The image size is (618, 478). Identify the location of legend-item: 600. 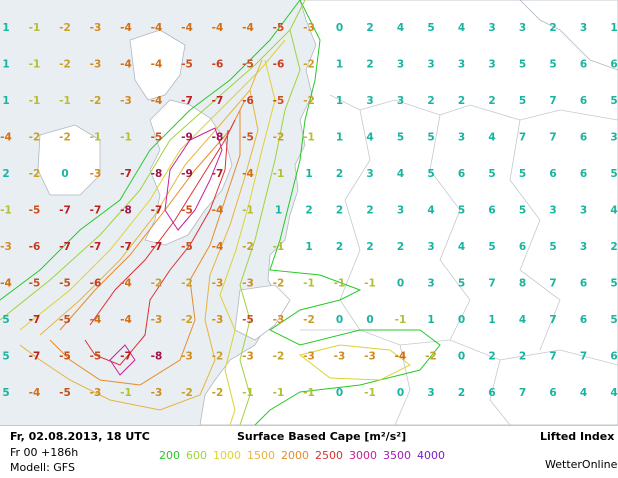
(196, 455).